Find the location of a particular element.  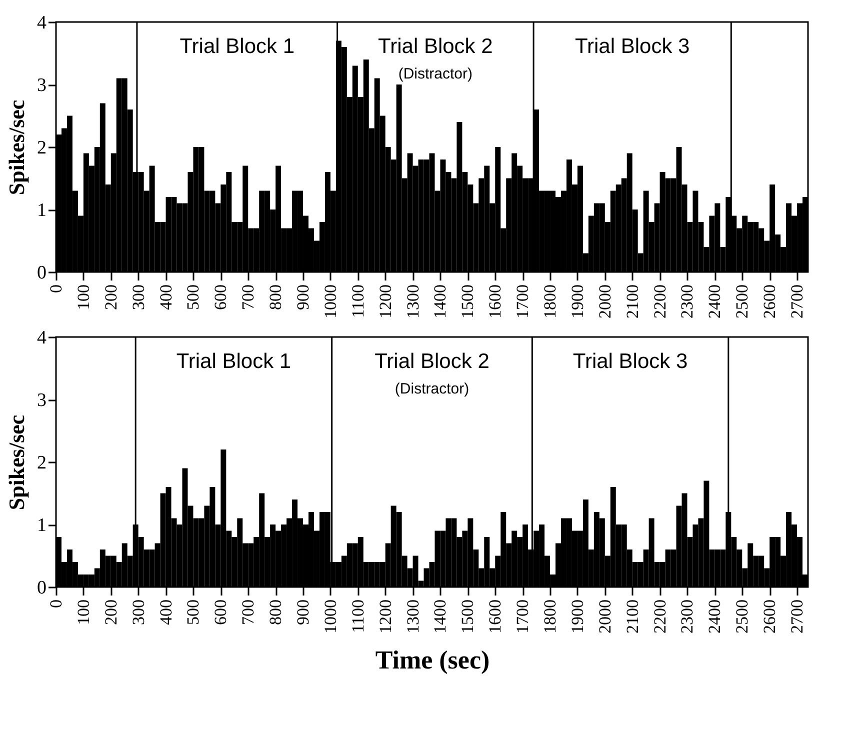

x-axis-title: Time (sec) is located at coordinates (432, 660).